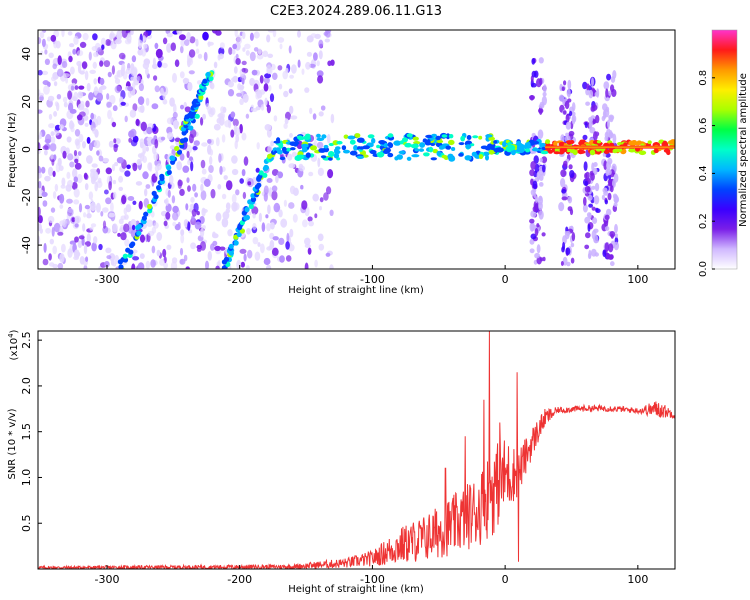 The image size is (750, 600). I want to click on spectrogram-x-ticks: -300 -200 -100 0 100, so click(371, 275).